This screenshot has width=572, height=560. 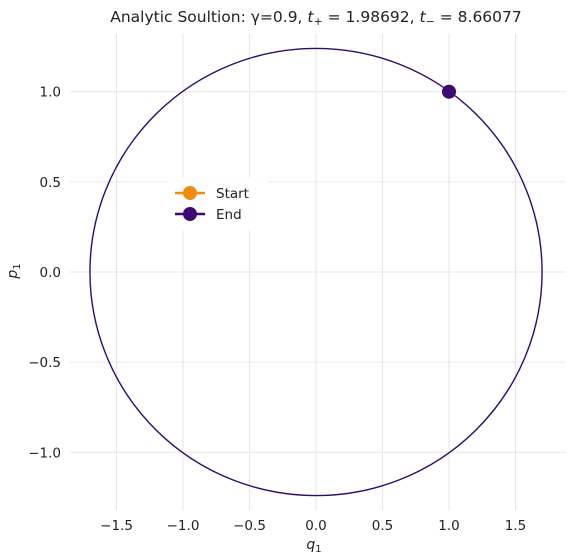 What do you see at coordinates (382, 526) in the screenshot?
I see `x-tick-label: 0.5` at bounding box center [382, 526].